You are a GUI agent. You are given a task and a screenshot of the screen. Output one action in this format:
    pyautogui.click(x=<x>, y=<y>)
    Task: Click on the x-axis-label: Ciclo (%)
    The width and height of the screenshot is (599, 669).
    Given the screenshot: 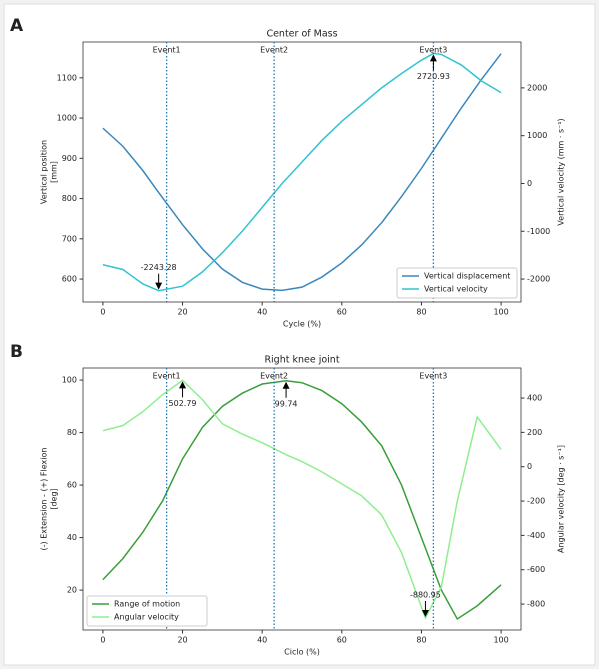 What is the action you would take?
    pyautogui.click(x=302, y=652)
    